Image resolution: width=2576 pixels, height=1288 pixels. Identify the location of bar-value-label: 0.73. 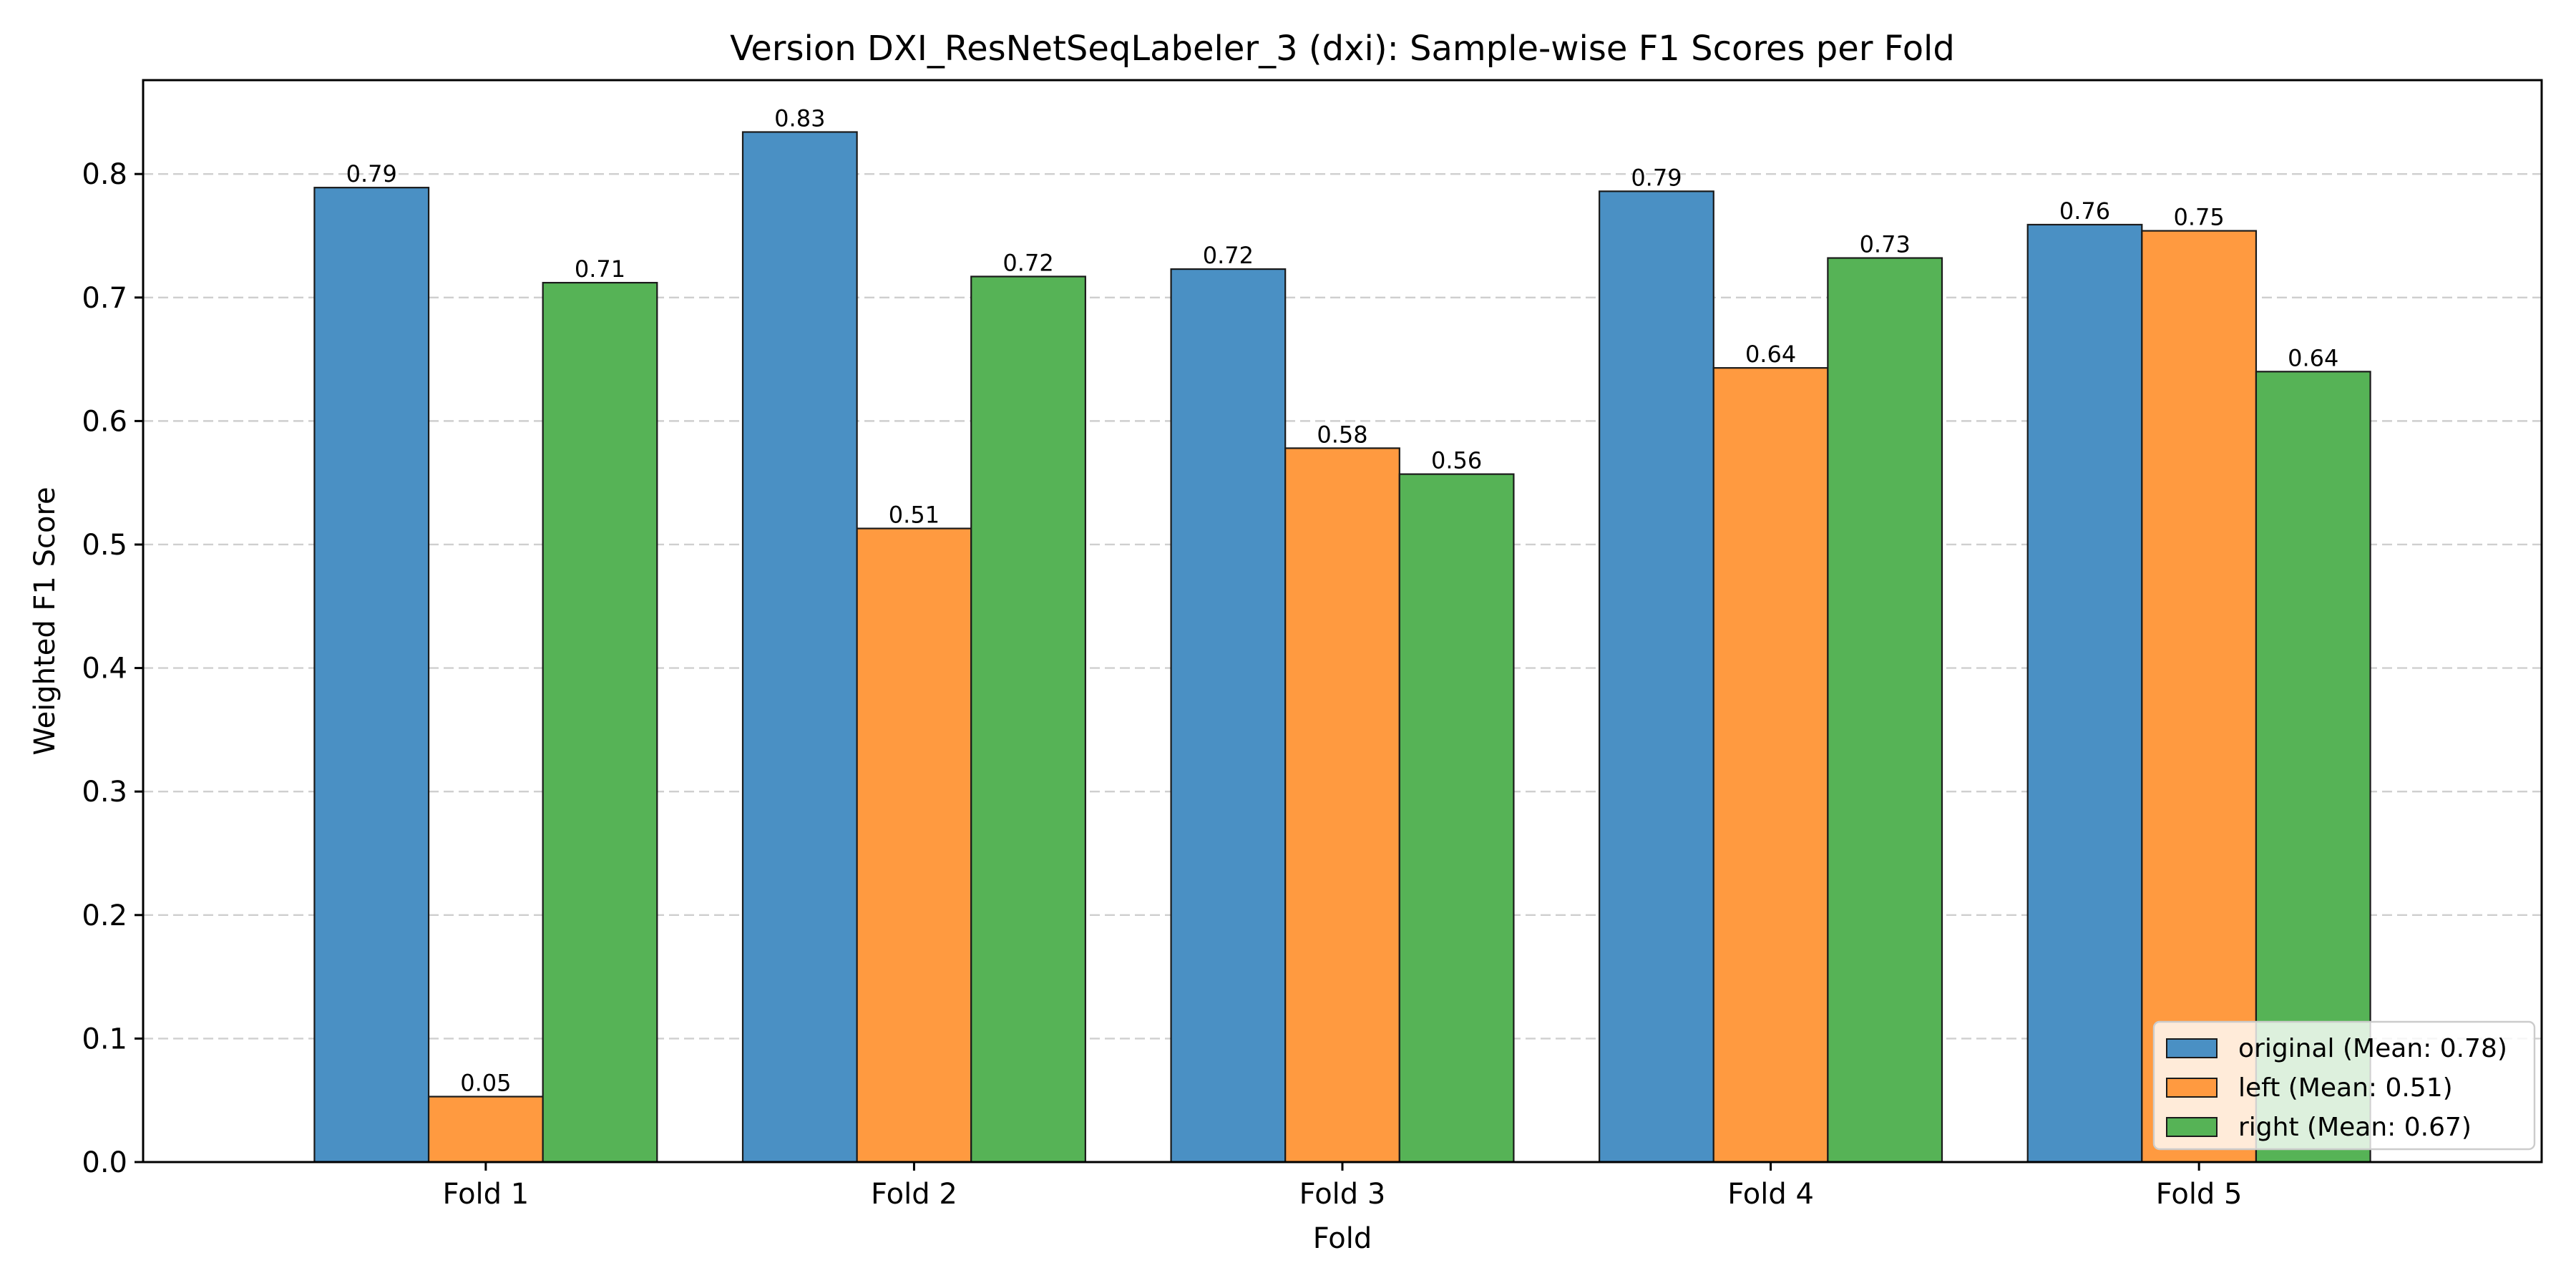
(1885, 244).